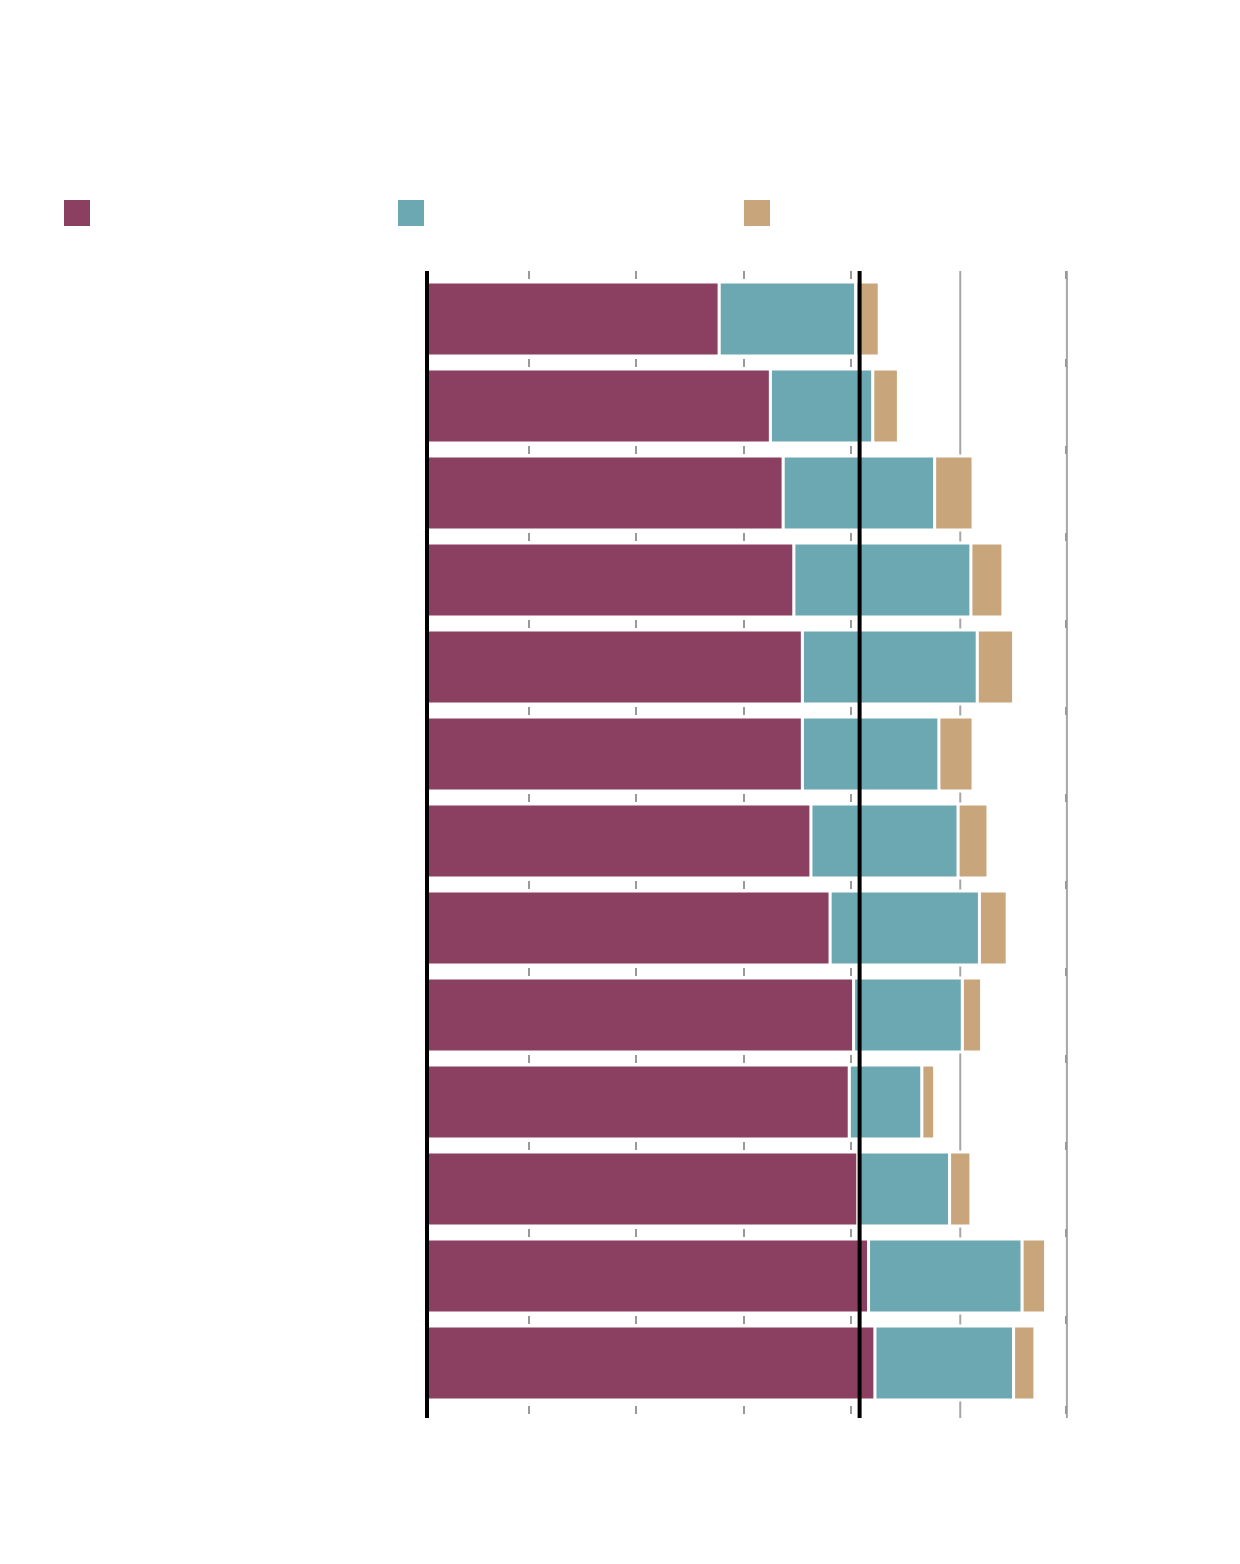 This screenshot has width=1240, height=1564. What do you see at coordinates (987, 580) in the screenshot?
I see `bar-row4-series3` at bounding box center [987, 580].